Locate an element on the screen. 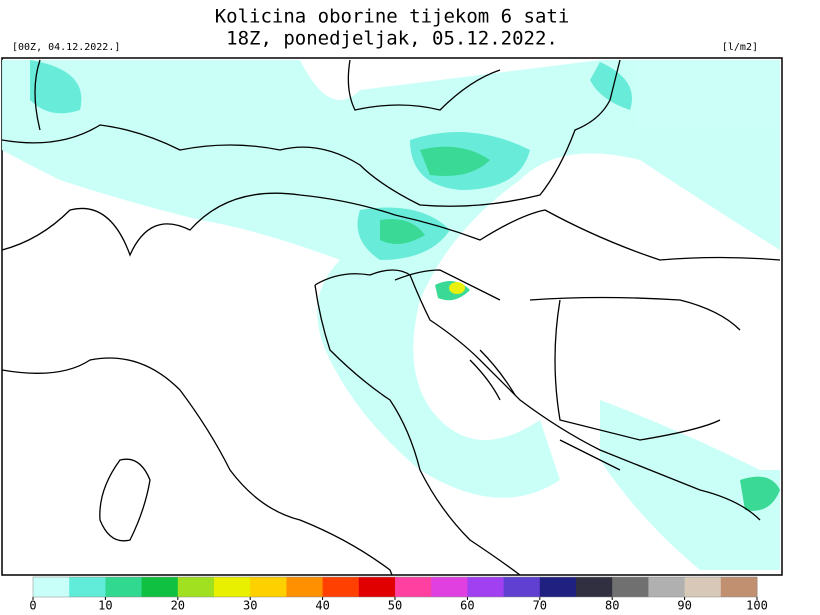 This screenshot has height=615, width=820. colorbar-tick-label: 30 is located at coordinates (250, 606).